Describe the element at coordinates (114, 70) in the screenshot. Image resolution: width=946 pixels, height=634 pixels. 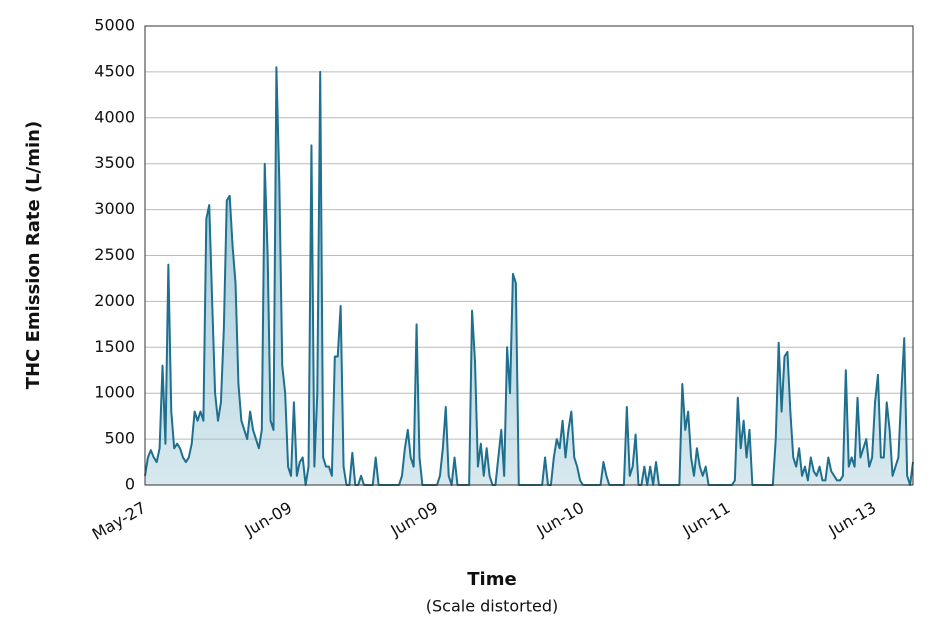
I see `y-tick-label: 4500` at that location.